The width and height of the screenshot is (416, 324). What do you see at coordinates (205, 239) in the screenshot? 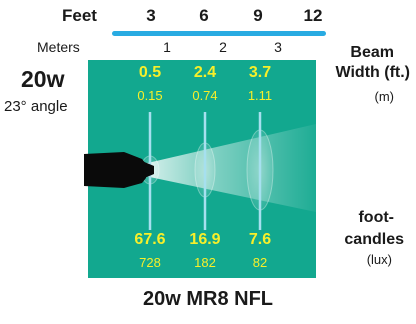
I see `footcandles-6: 16.9` at bounding box center [205, 239].